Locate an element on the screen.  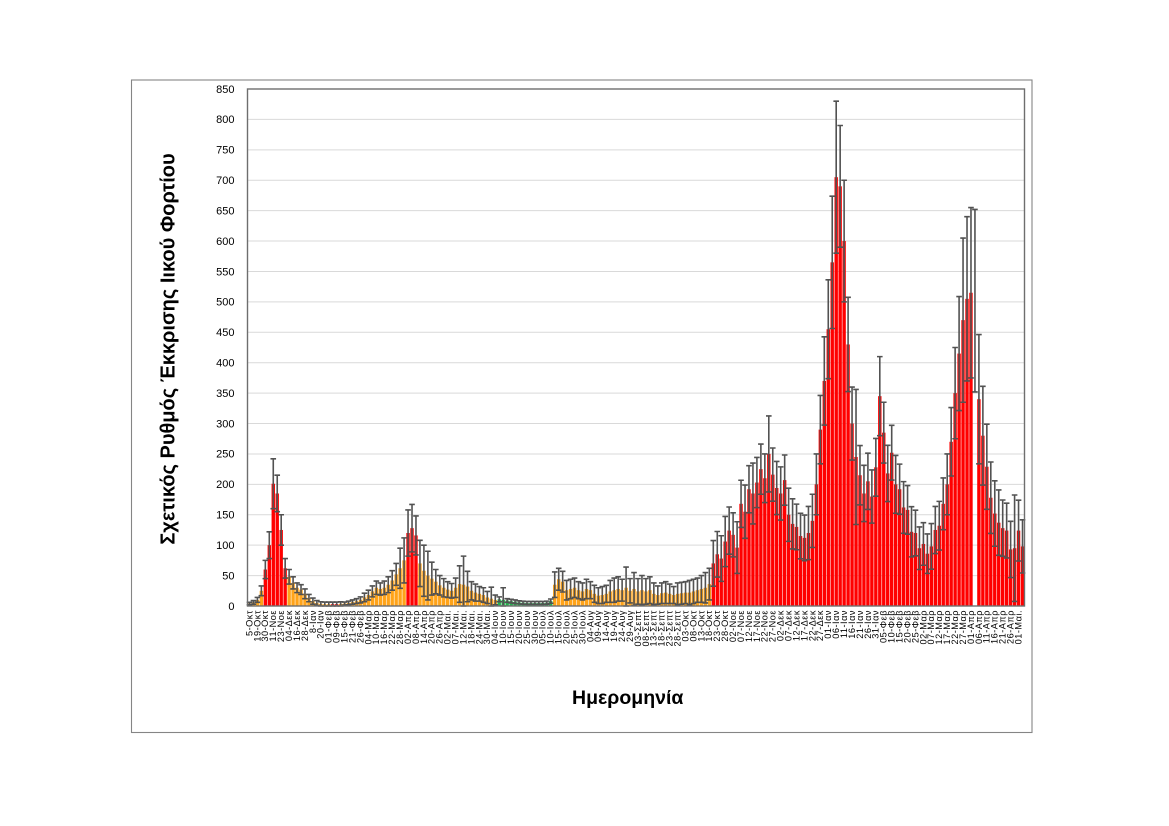
svg-text: 11-Ιαν is located at coordinates (844, 624).